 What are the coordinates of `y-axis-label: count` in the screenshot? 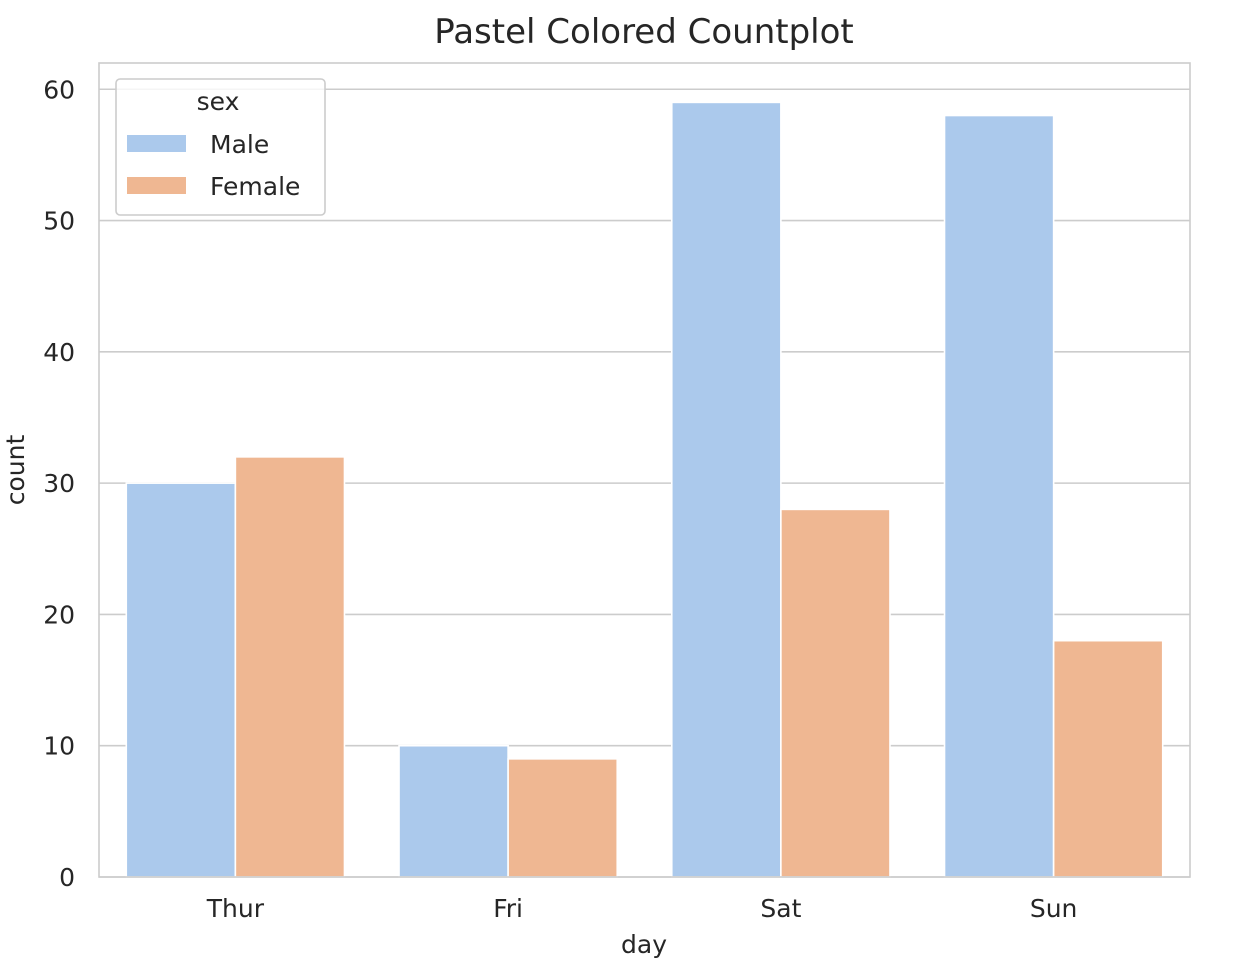 It's located at (15, 470).